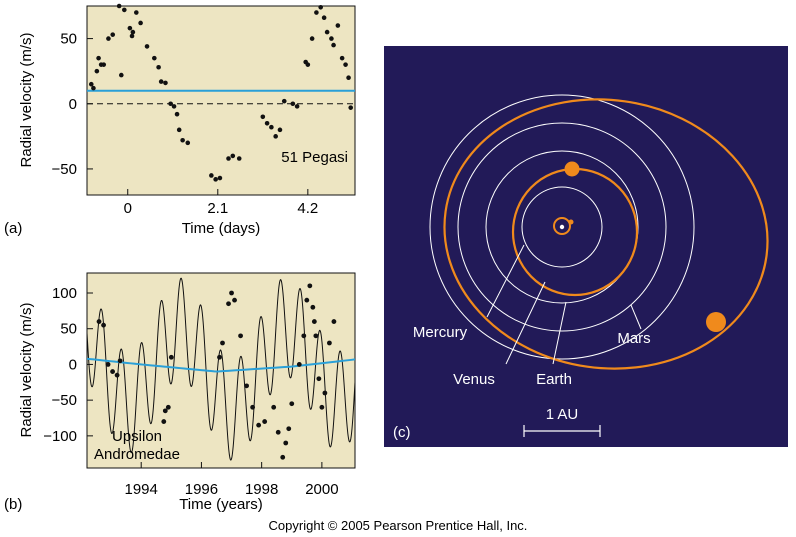 The width and height of the screenshot is (796, 537). Describe the element at coordinates (26, 99) in the screenshot. I see `y-axis-label-a: Radial velocity (m/s)` at that location.